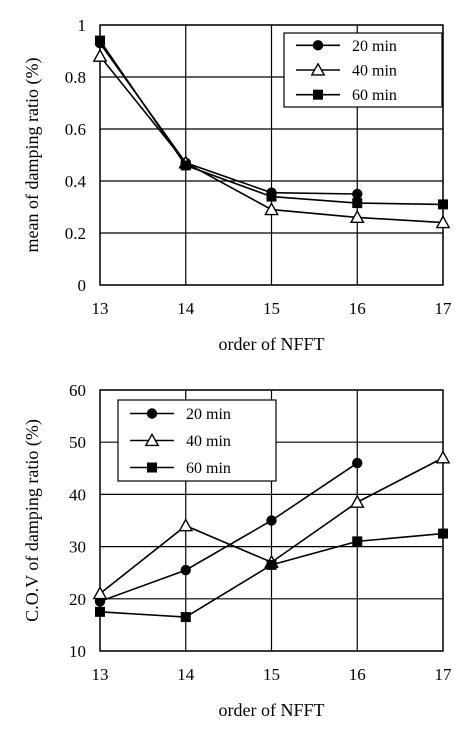 Image resolution: width=474 pixels, height=752 pixels. Describe the element at coordinates (82, 25) in the screenshot. I see `y-tick-label: 1` at that location.